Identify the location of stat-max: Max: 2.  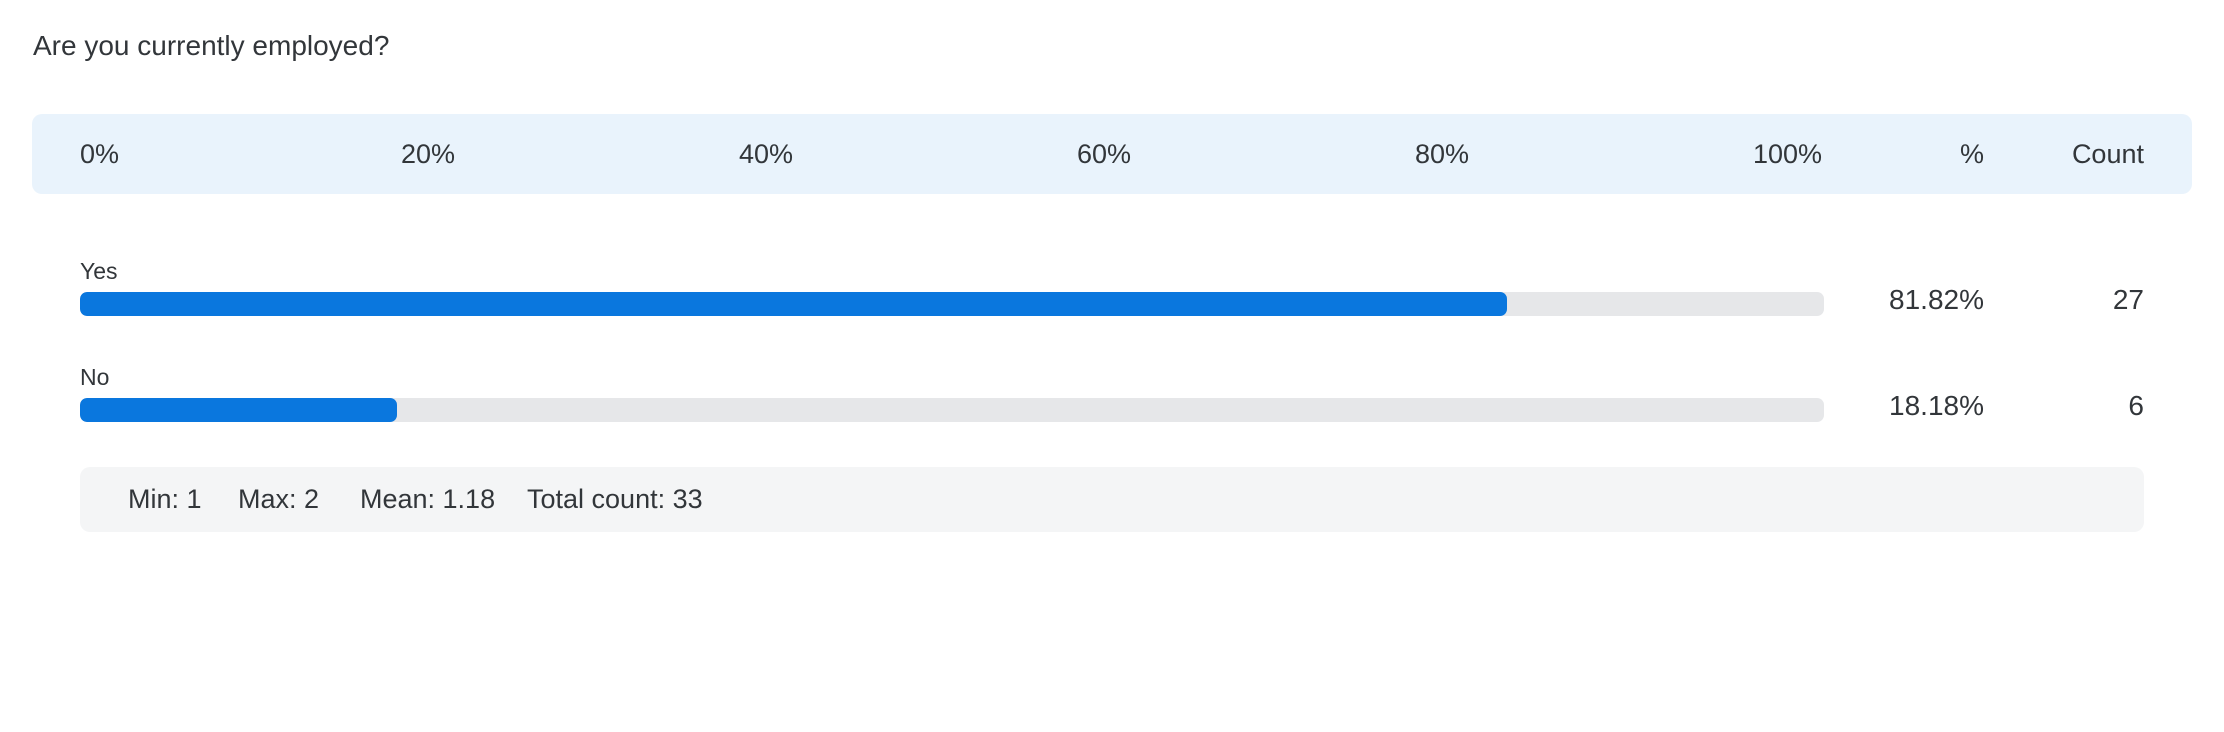
(279, 499).